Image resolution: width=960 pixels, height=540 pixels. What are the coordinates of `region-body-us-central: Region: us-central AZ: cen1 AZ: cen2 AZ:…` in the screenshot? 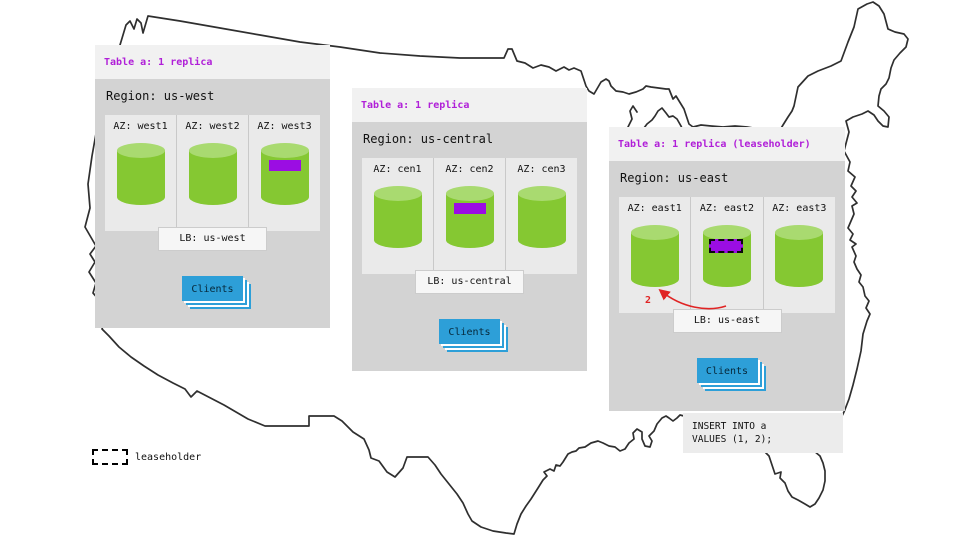 It's located at (469, 246).